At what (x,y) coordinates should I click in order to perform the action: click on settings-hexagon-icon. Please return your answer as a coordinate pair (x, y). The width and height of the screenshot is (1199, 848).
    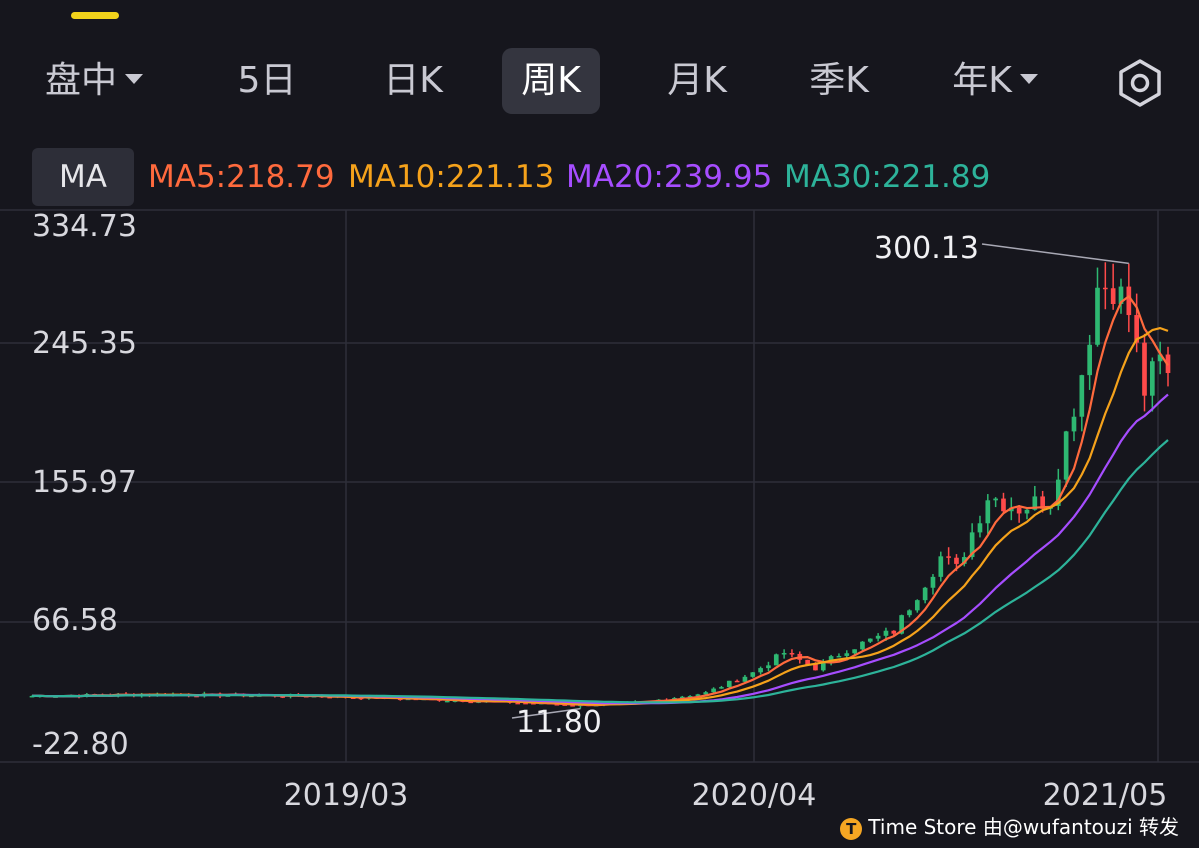
    Looking at the image, I should click on (1140, 83).